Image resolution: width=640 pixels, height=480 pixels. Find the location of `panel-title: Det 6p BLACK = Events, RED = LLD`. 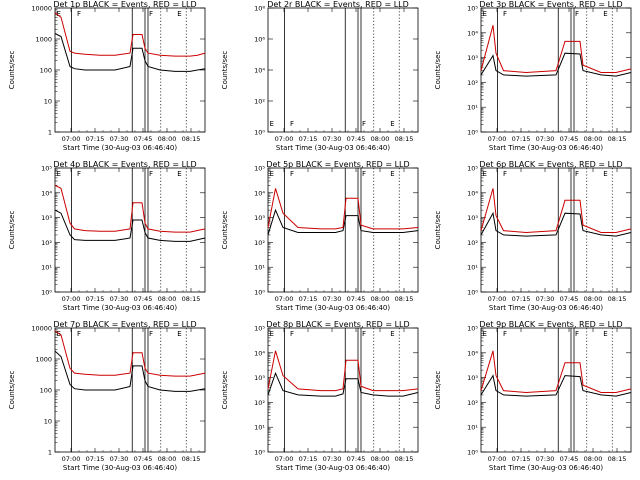

panel-title: Det 6p BLACK = Events, RED = LLD is located at coordinates (550, 164).